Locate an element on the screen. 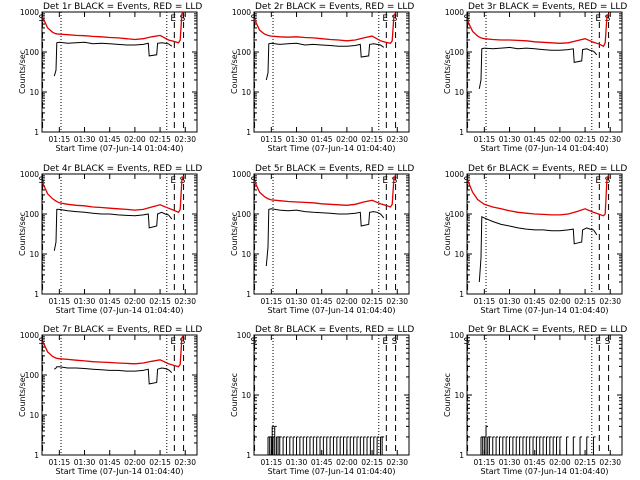 This screenshot has height=480, width=640. chart-title: Det 2r BLACK = Events, RED = LLD is located at coordinates (334, 7).